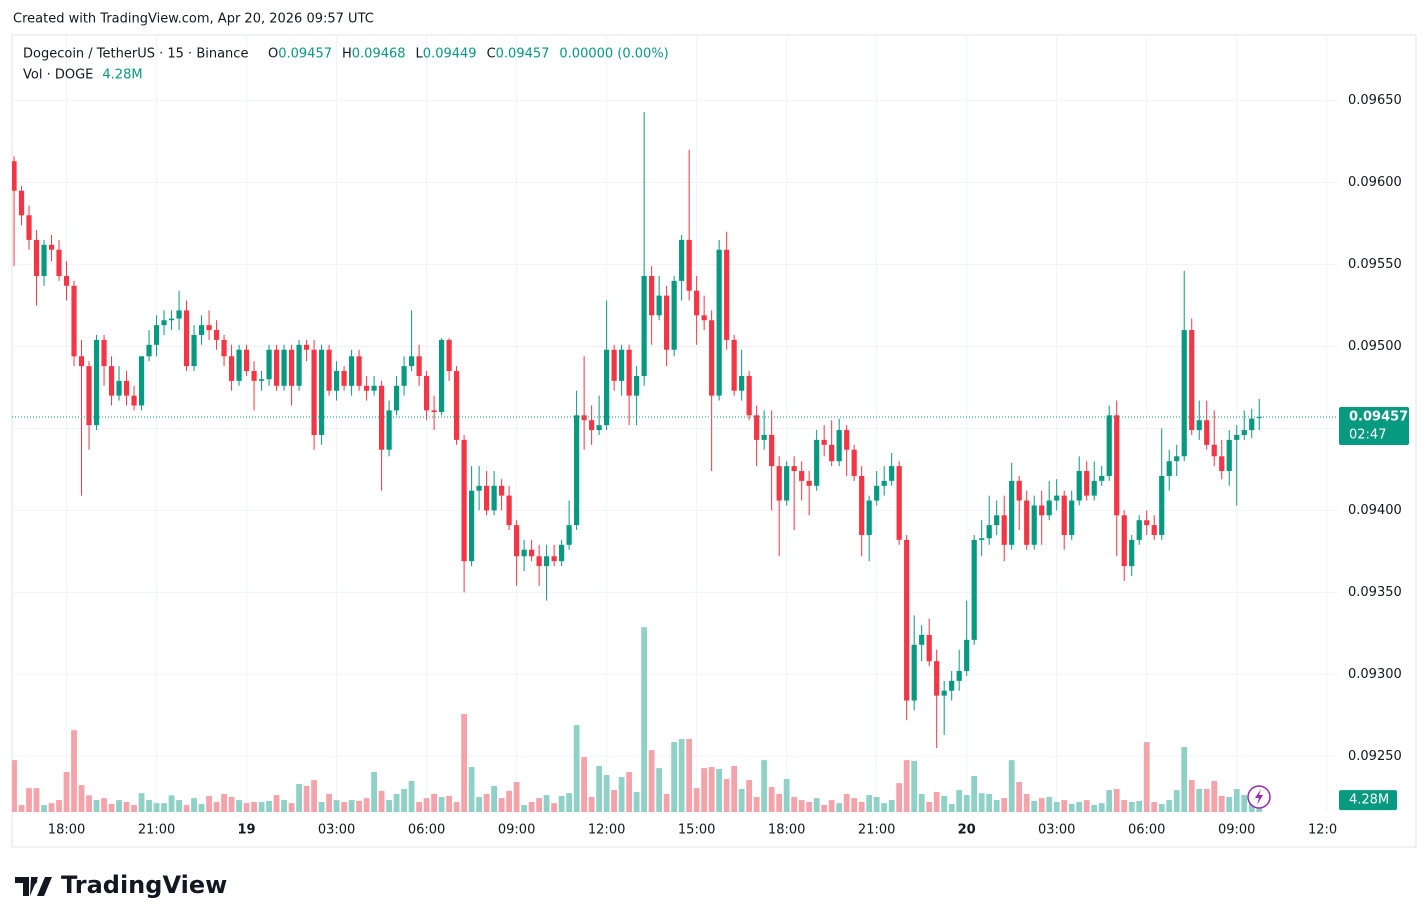 This screenshot has width=1428, height=923. What do you see at coordinates (1375, 756) in the screenshot?
I see `y-tick-label: 0.09250` at bounding box center [1375, 756].